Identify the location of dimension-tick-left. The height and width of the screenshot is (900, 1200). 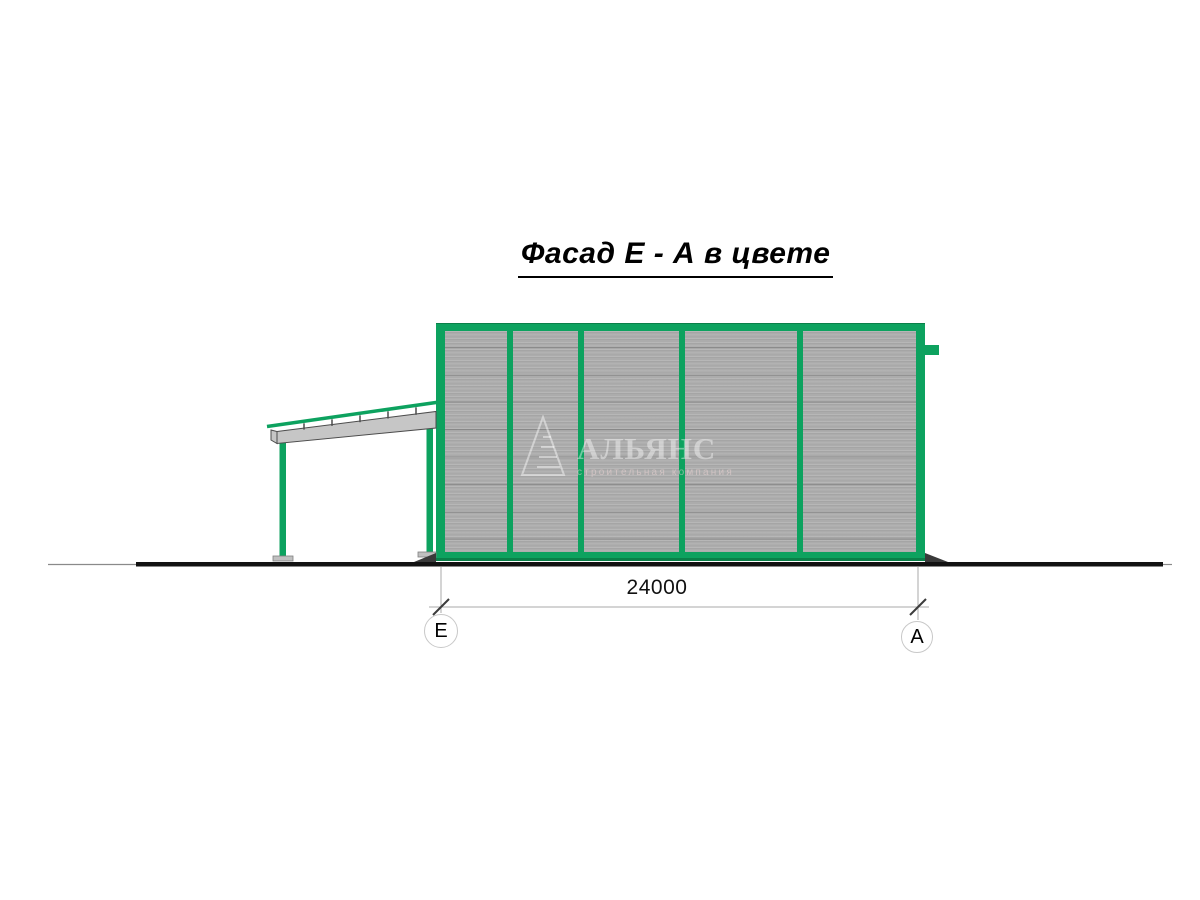
(441, 607).